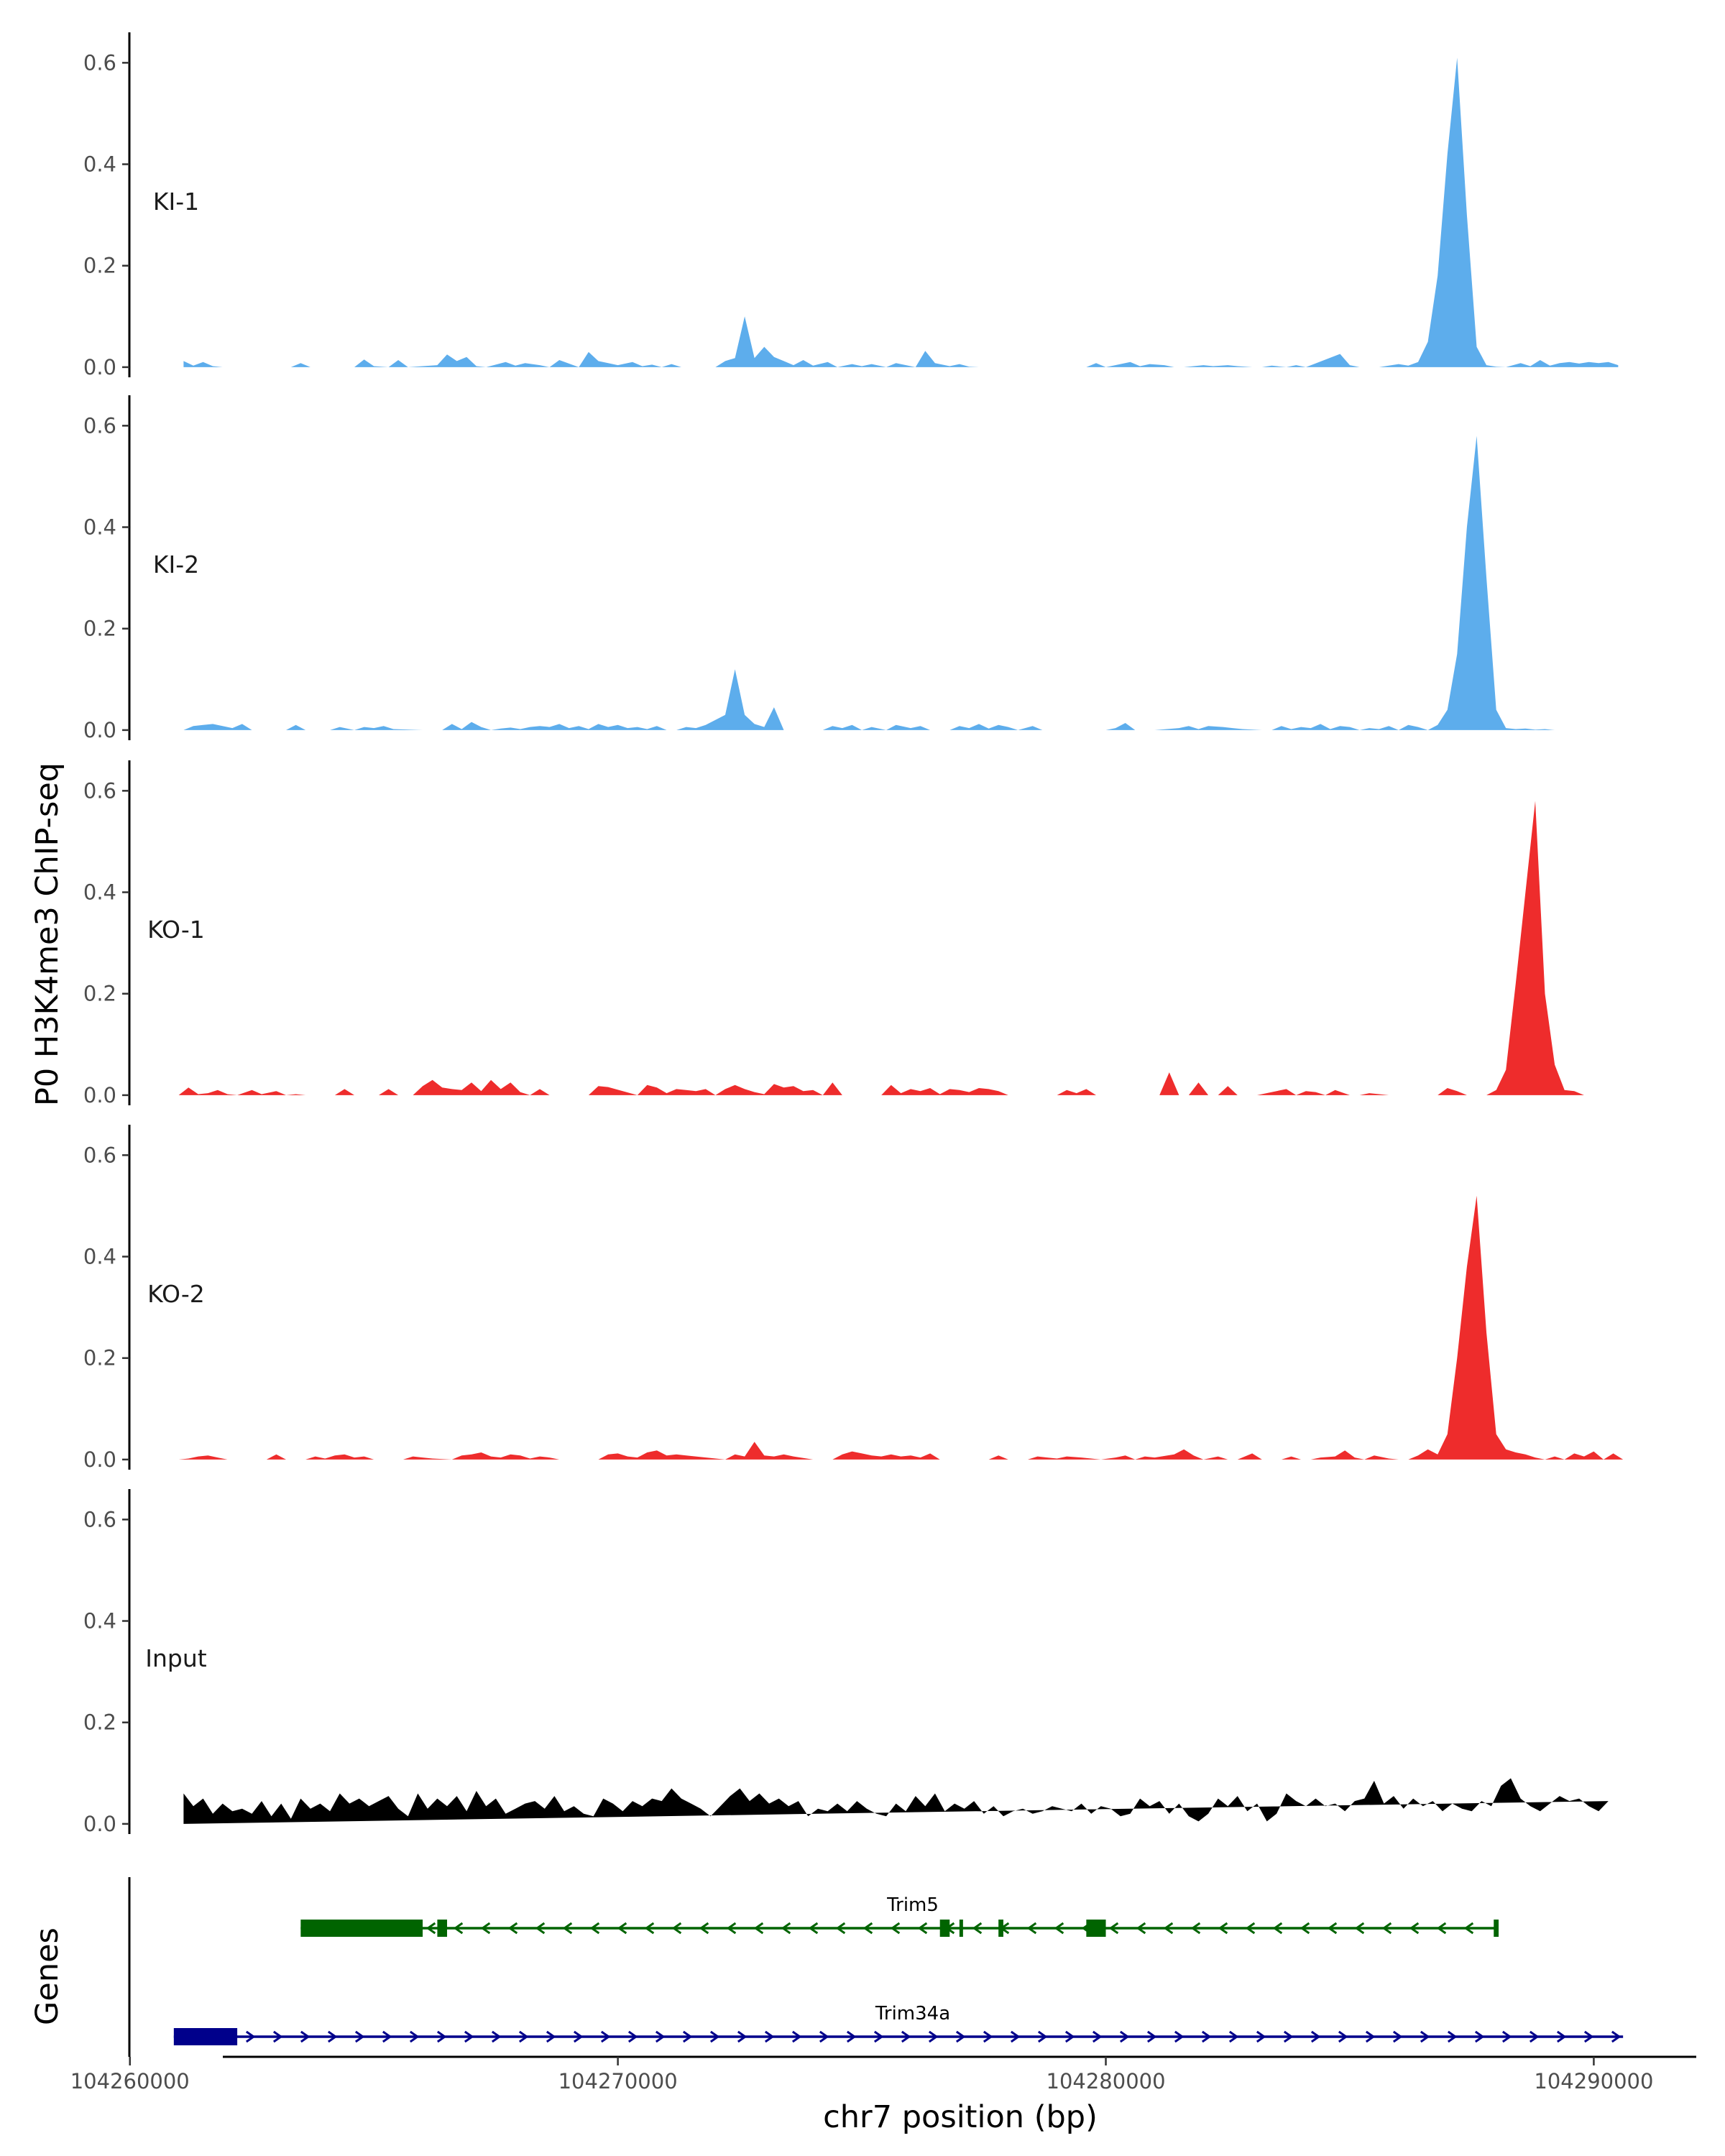 This screenshot has width=1725, height=2156. I want to click on track-label: KI-1, so click(176, 202).